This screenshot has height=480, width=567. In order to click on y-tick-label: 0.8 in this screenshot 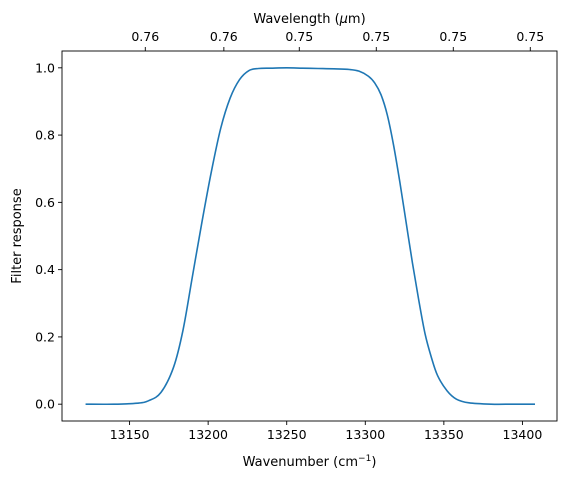, I will do `click(45, 135)`.